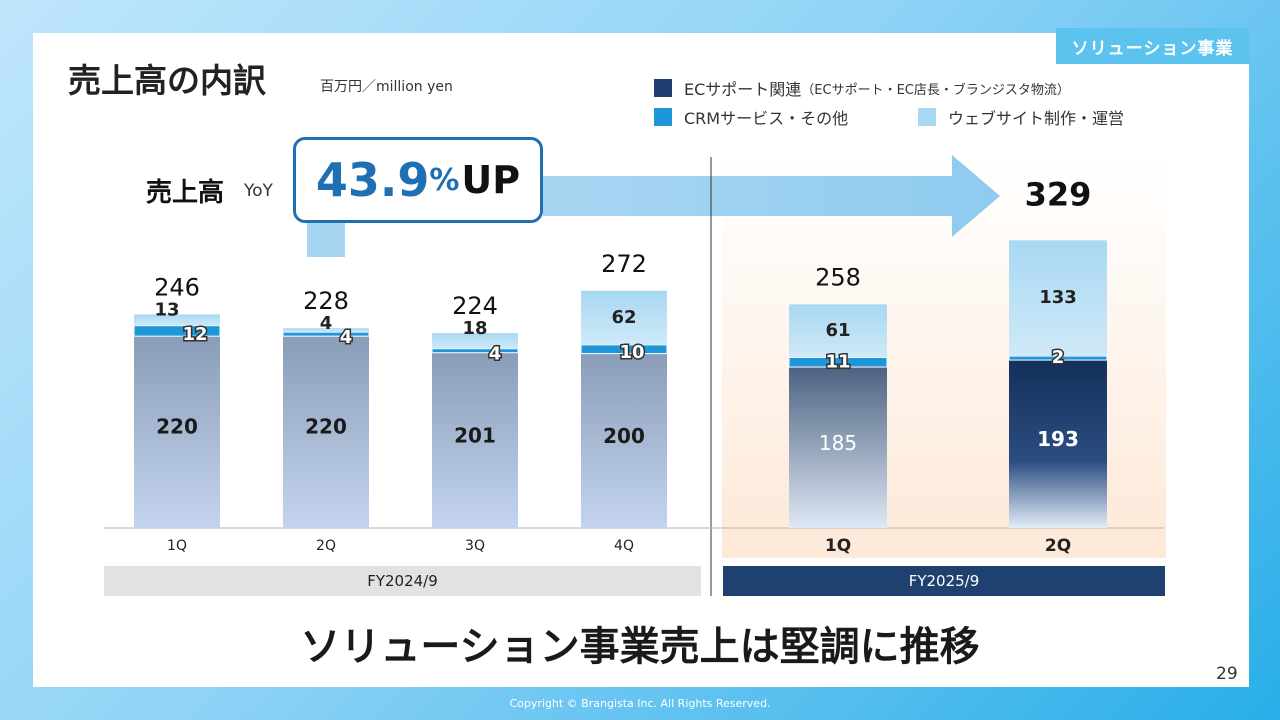  I want to click on label-crm-6: 2, so click(1058, 357).